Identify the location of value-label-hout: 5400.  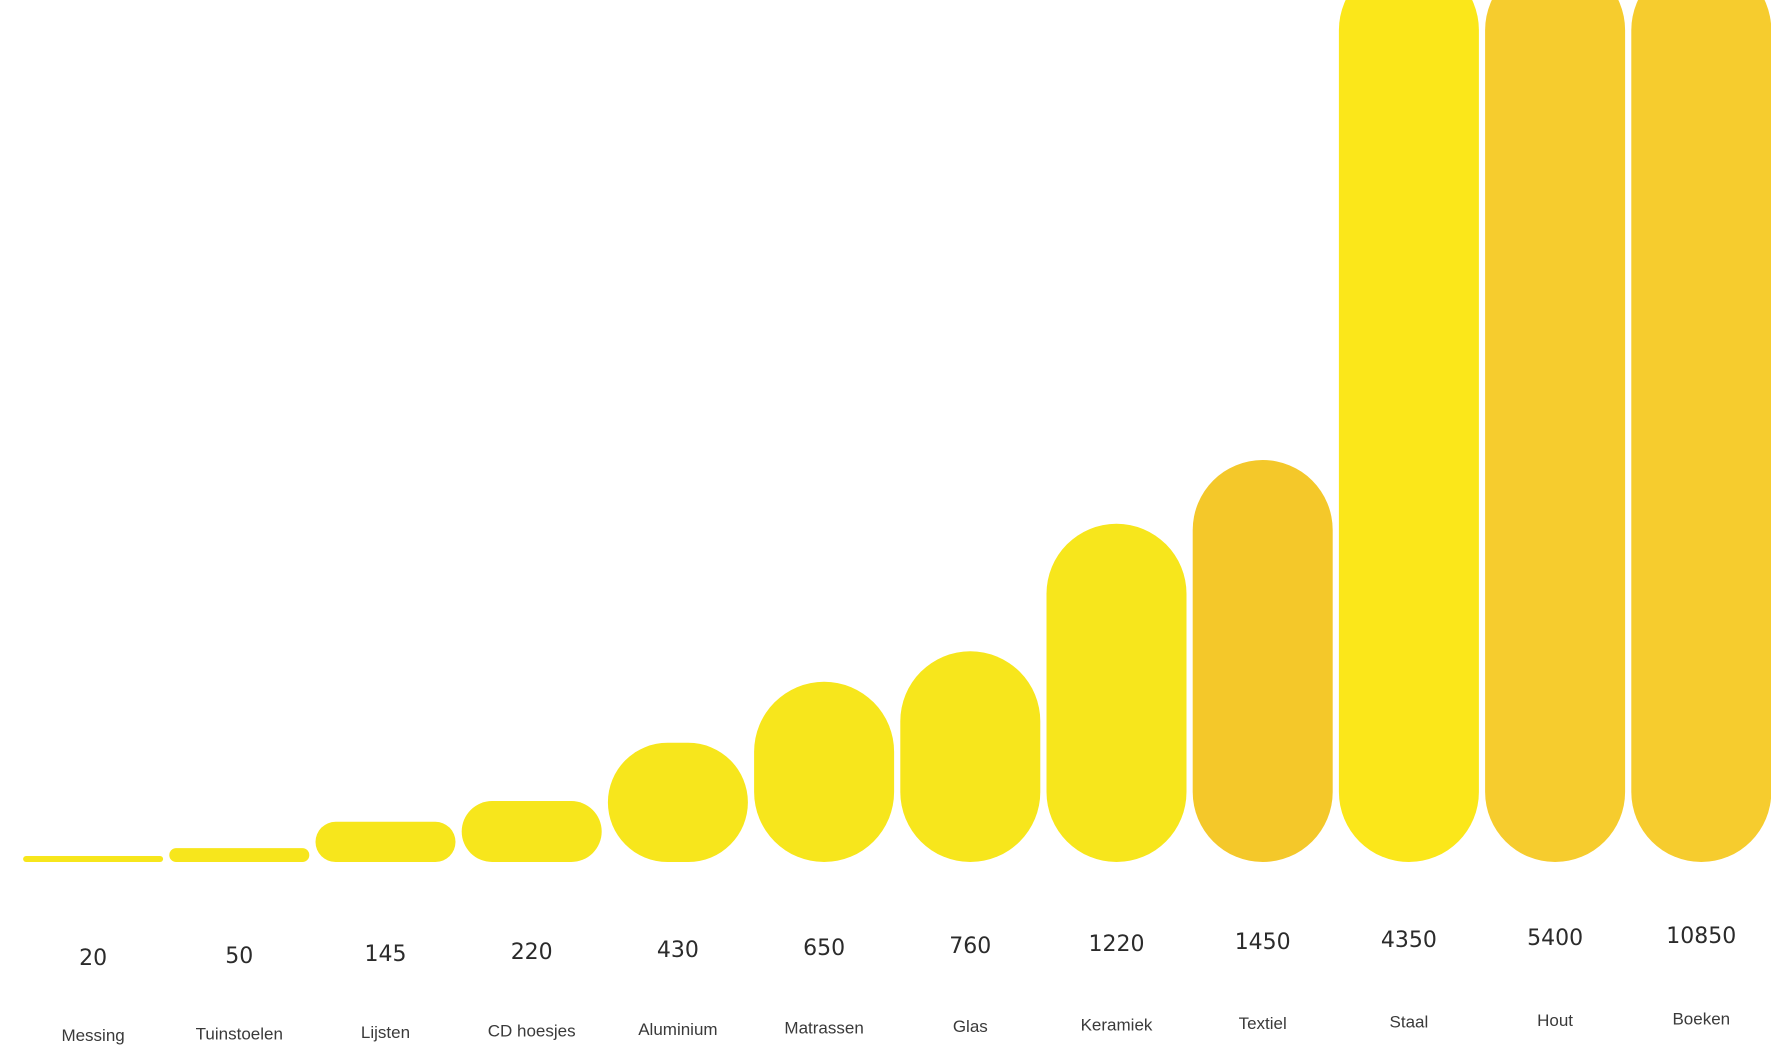
(1555, 938).